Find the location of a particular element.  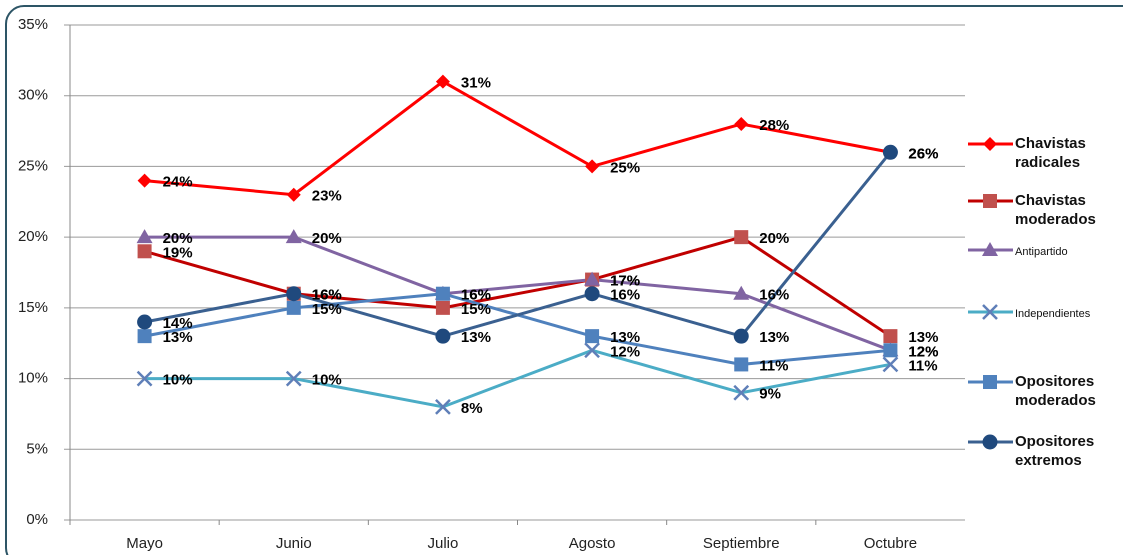

value-label: 31% is located at coordinates (476, 83).